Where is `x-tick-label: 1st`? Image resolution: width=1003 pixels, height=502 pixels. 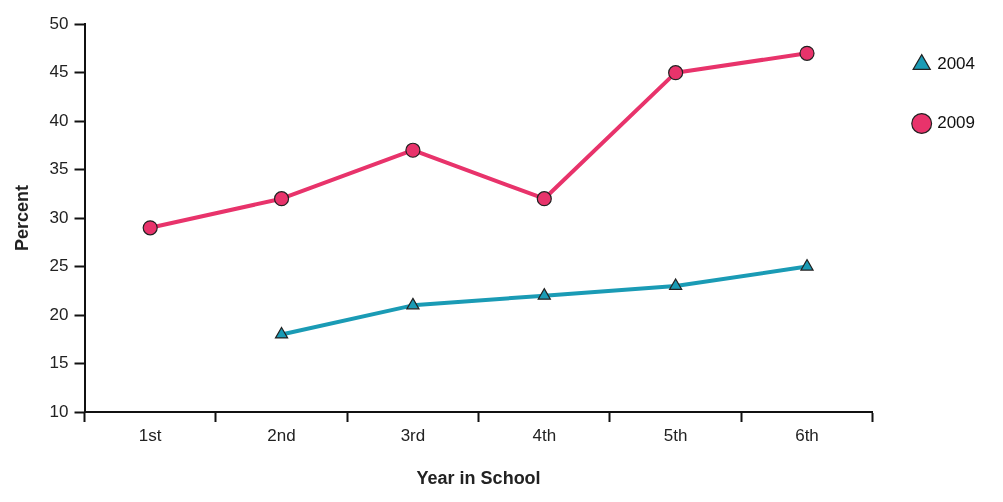 x-tick-label: 1st is located at coordinates (150, 435).